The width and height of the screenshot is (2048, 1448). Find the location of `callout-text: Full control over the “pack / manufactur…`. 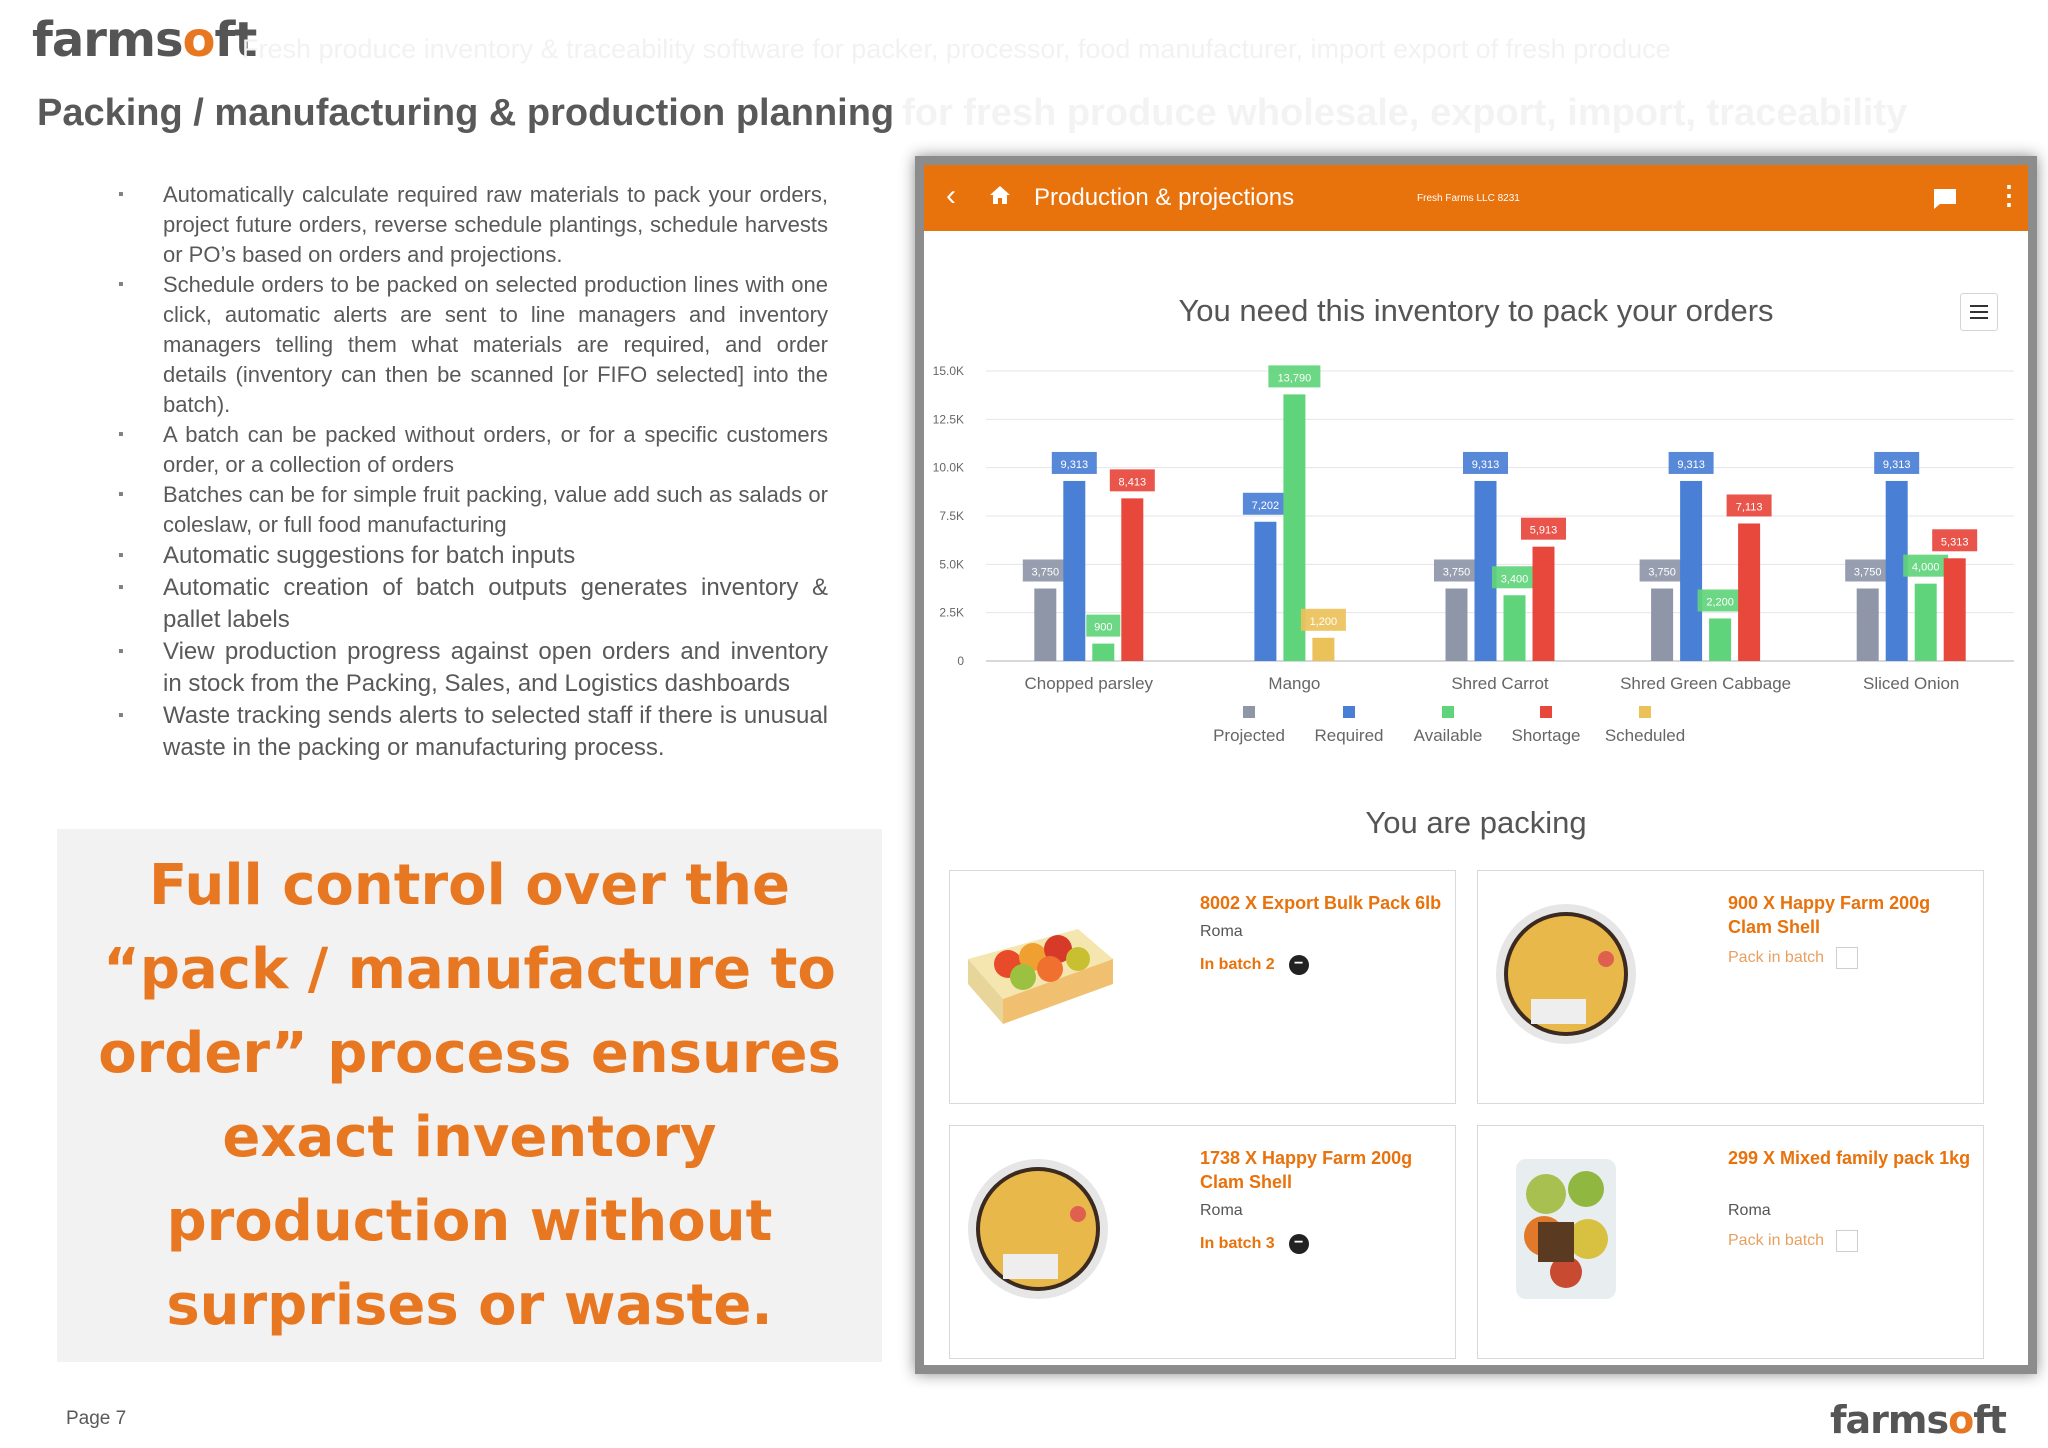

callout-text: Full control over the “pack / manufactur… is located at coordinates (469, 1095).